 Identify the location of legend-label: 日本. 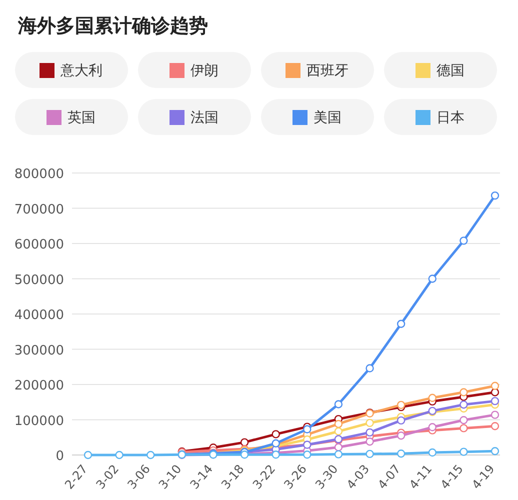
(450, 118).